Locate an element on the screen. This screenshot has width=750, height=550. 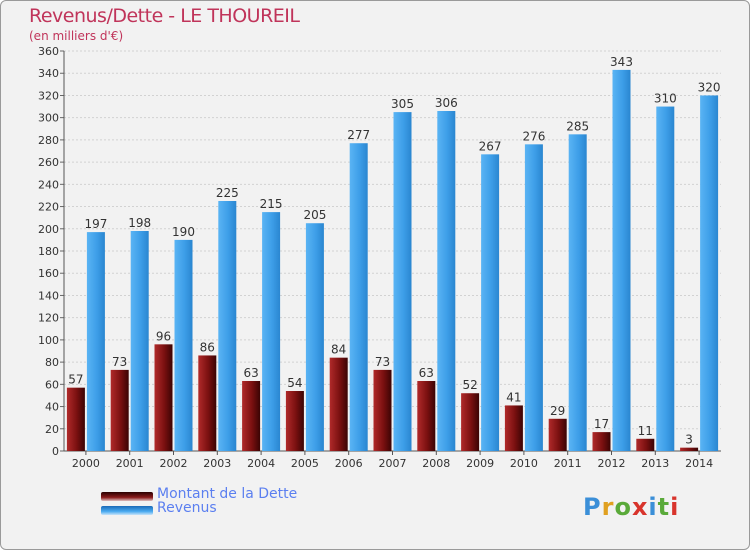
data-label-dette: 57 is located at coordinates (75, 380).